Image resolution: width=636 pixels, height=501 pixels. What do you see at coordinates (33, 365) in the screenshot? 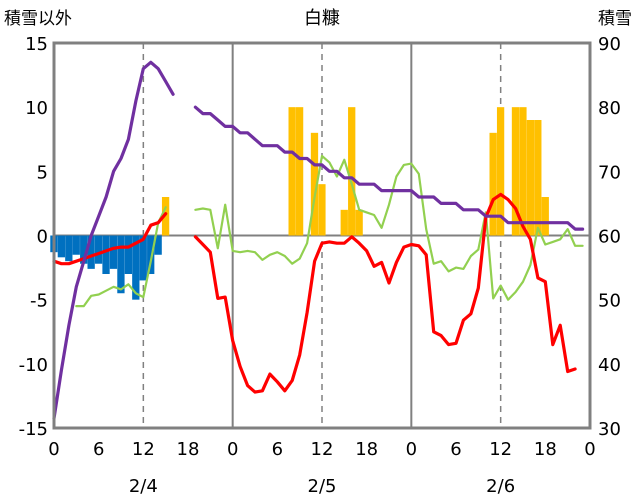
I see `left-tick-label: -10` at bounding box center [33, 365].